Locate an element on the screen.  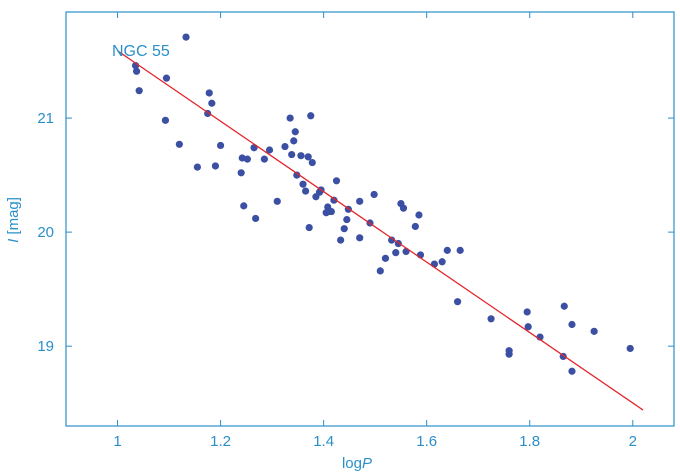
y-axis-title: I [mag] is located at coordinates (13, 220).